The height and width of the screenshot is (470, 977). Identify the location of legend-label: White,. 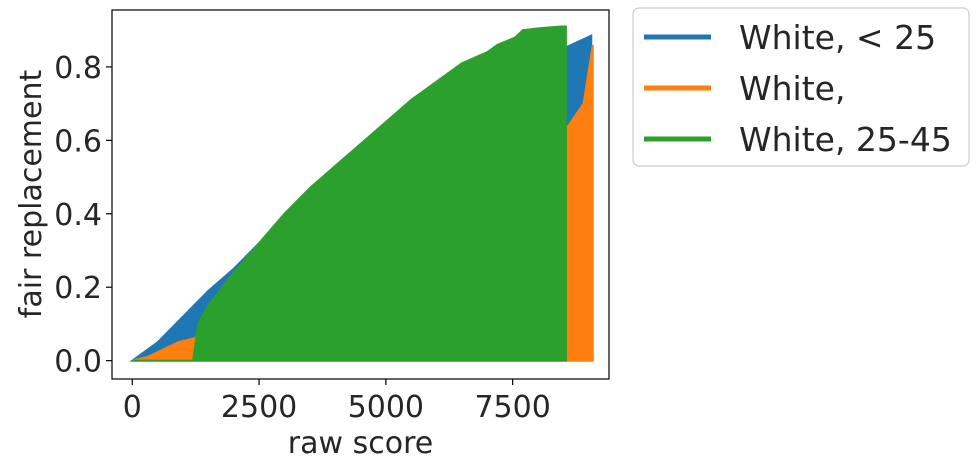
(792, 88).